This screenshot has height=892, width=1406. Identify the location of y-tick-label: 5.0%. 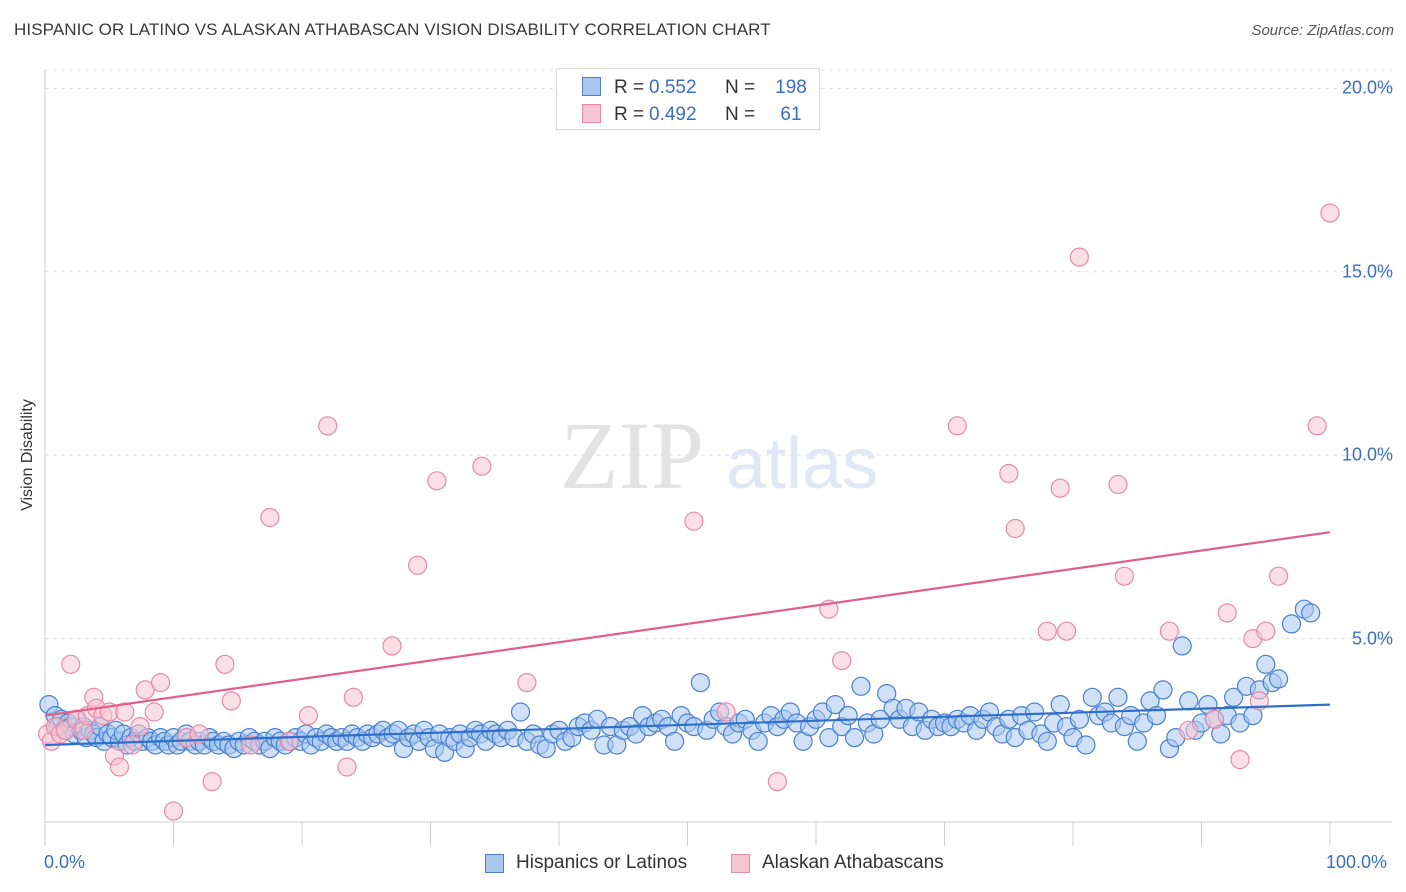
(1372, 638).